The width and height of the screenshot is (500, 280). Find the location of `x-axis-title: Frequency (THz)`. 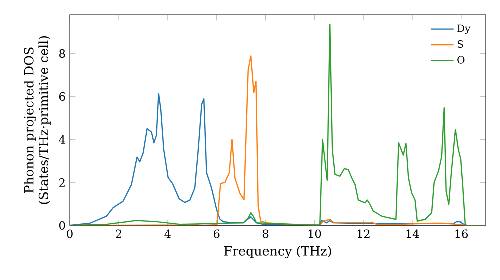

x-axis-title: Frequency (THz) is located at coordinates (278, 252).